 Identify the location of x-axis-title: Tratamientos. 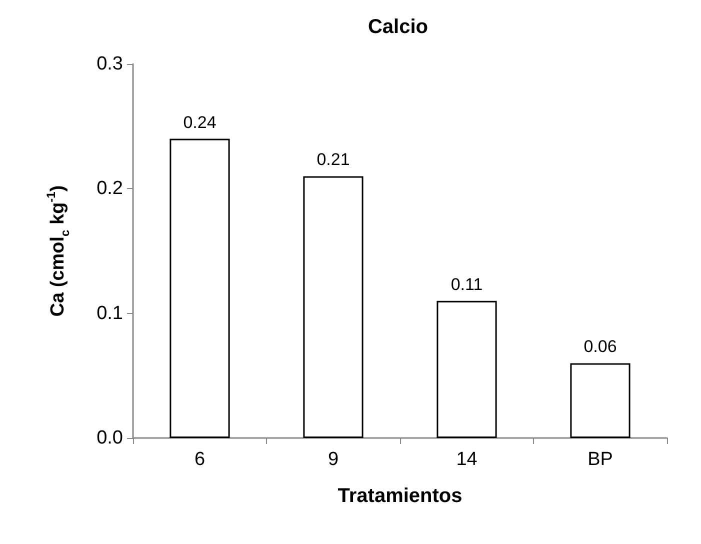
(400, 496).